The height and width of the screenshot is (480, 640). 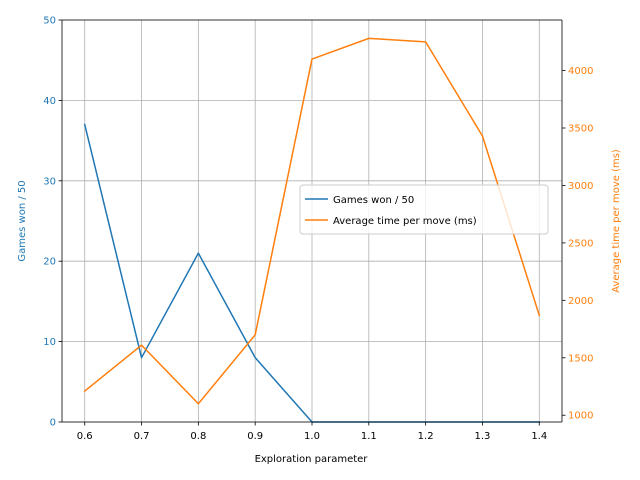 I want to click on legend-label-average-time: Average time per move (ms), so click(x=405, y=221).